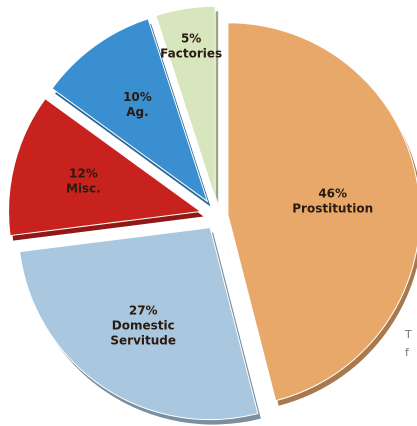 This screenshot has height=426, width=417. What do you see at coordinates (143, 311) in the screenshot?
I see `slice-value-label-2: 27%` at bounding box center [143, 311].